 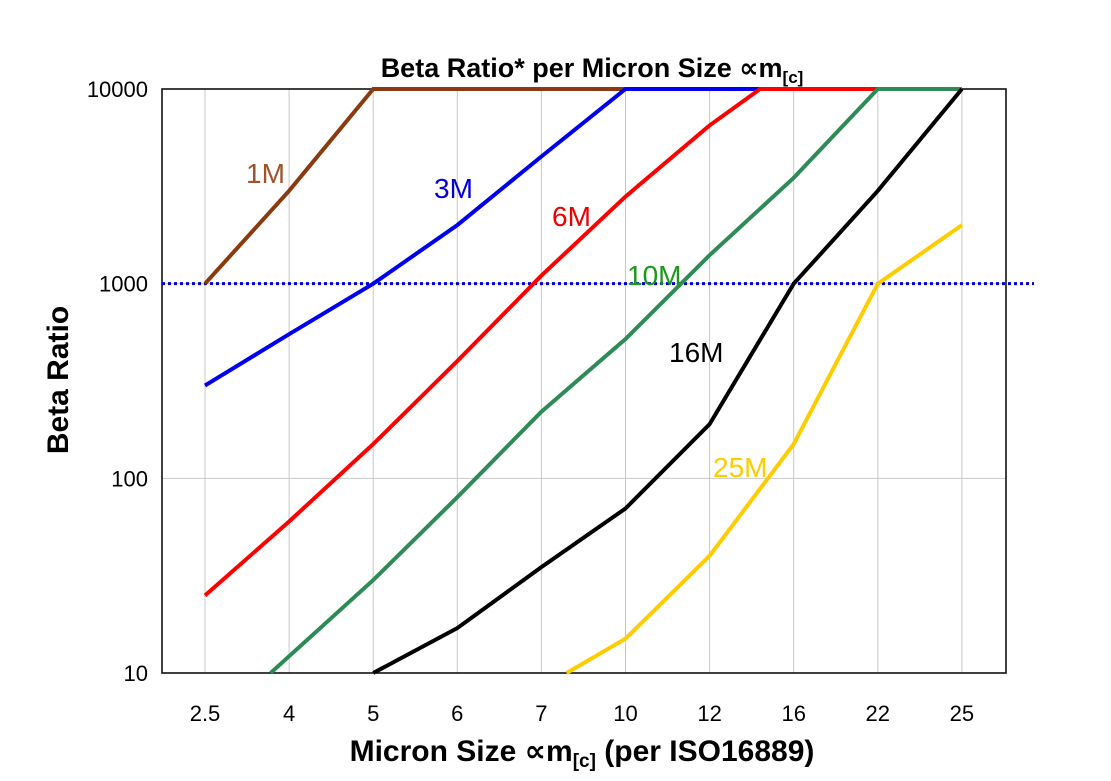 I want to click on x-axis-title-main: Micron Size, so click(x=437, y=751).